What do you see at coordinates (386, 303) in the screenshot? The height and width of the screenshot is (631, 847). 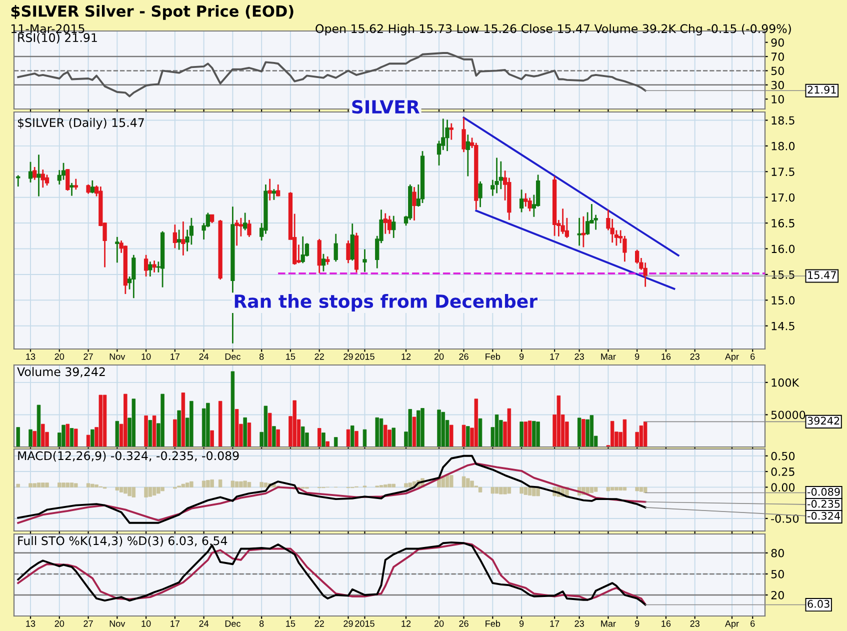 I see `annotation: Ran the stops from December` at bounding box center [386, 303].